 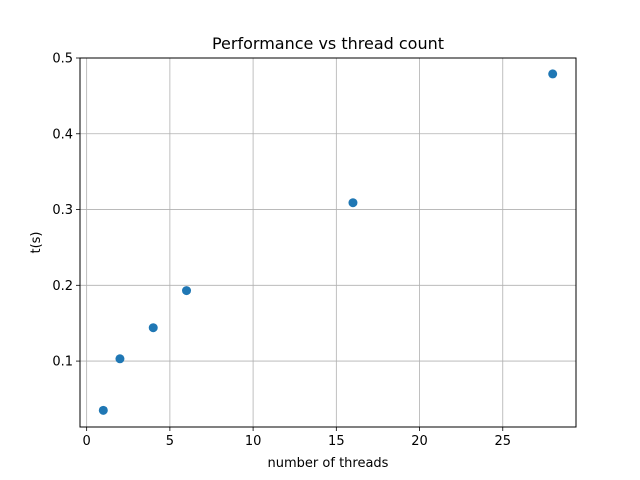 I want to click on y-tick-label: 0.1, so click(x=62, y=362).